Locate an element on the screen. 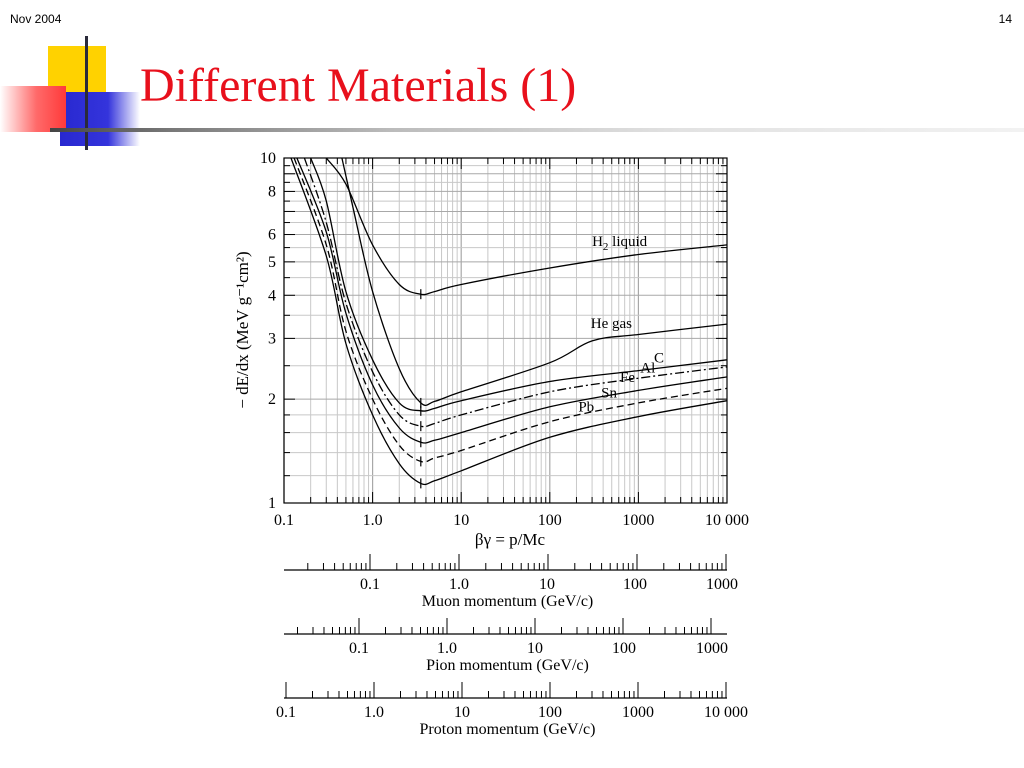 The width and height of the screenshot is (1024, 768). scale-label: Proton momentum (GeV/c) is located at coordinates (508, 729).